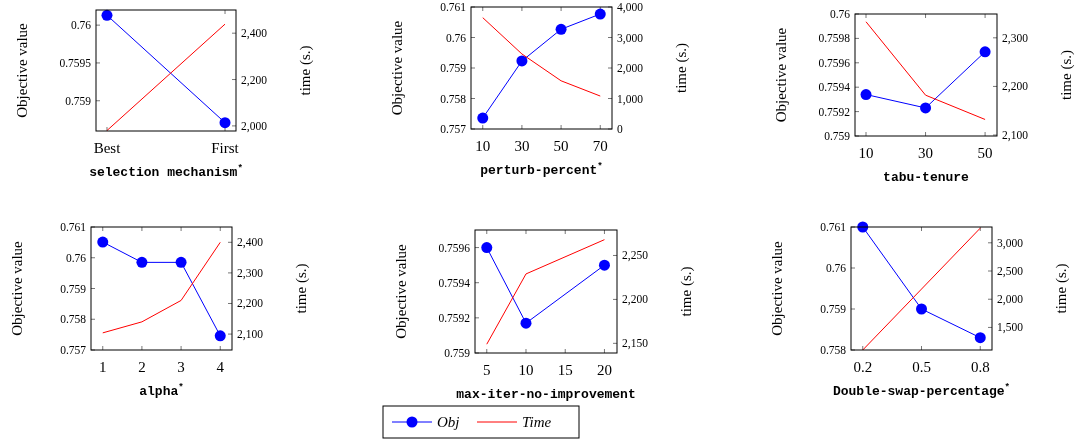 This screenshot has height=444, width=1077. What do you see at coordinates (107, 148) in the screenshot?
I see `x-tick-label: Best` at bounding box center [107, 148].